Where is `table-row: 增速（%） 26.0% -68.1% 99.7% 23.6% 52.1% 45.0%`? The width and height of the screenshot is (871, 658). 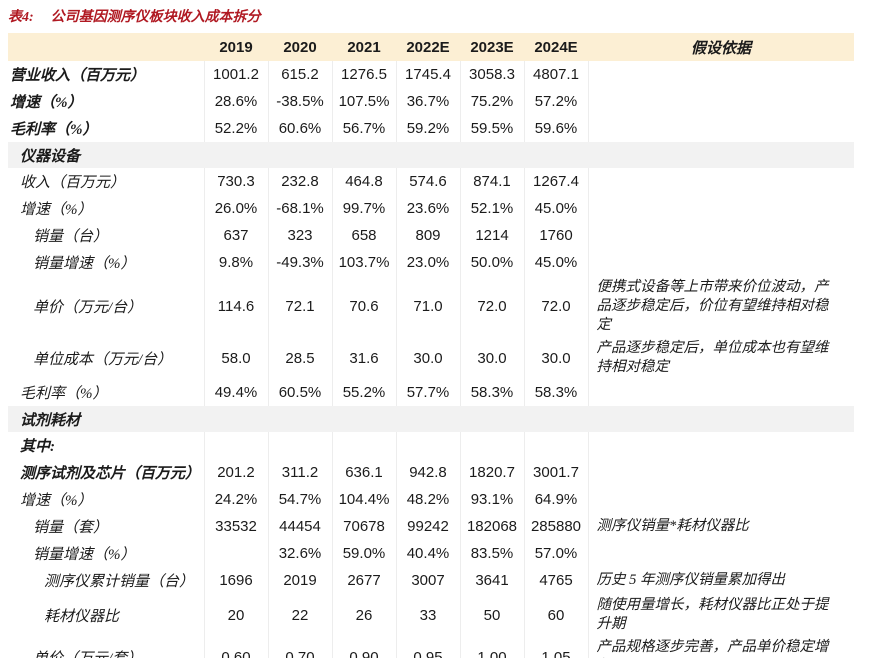 table-row: 增速（%） 26.0% -68.1% 99.7% 23.6% 52.1% 45.0% is located at coordinates (431, 208).